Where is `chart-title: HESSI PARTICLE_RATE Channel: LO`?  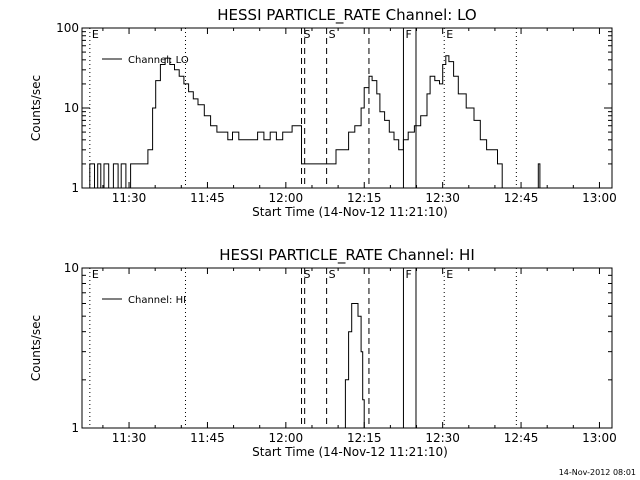 chart-title: HESSI PARTICLE_RATE Channel: LO is located at coordinates (346, 15).